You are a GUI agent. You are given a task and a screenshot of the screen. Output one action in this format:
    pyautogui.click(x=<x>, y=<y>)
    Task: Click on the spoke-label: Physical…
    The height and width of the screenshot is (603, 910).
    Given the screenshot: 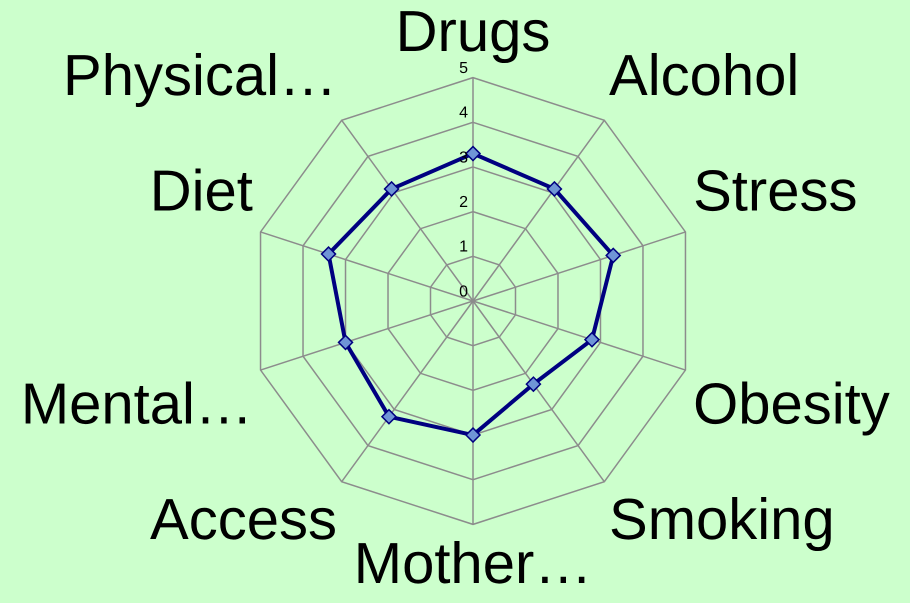 What is the action you would take?
    pyautogui.click(x=200, y=75)
    